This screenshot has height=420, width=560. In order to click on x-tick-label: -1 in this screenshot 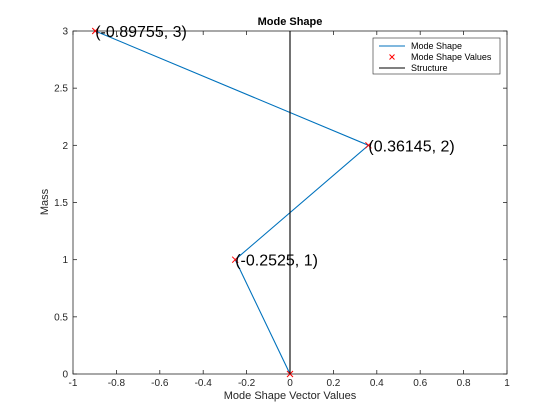, I will do `click(73, 383)`.